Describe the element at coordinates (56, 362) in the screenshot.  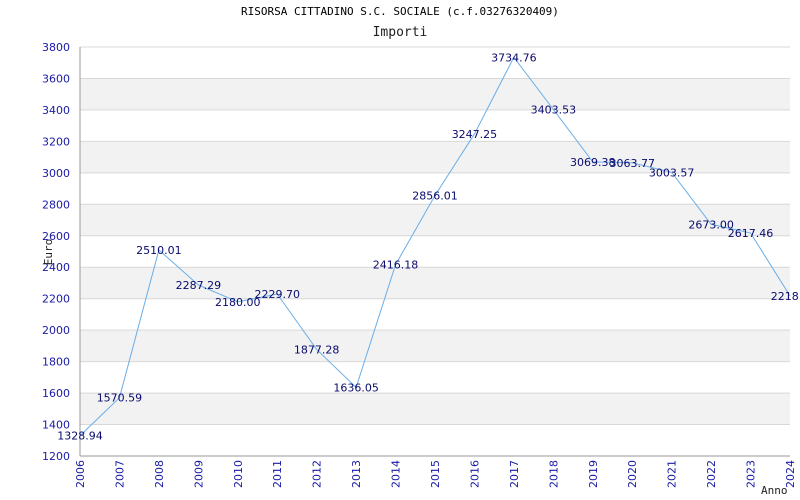
I see `y-tick-label: 1800` at that location.